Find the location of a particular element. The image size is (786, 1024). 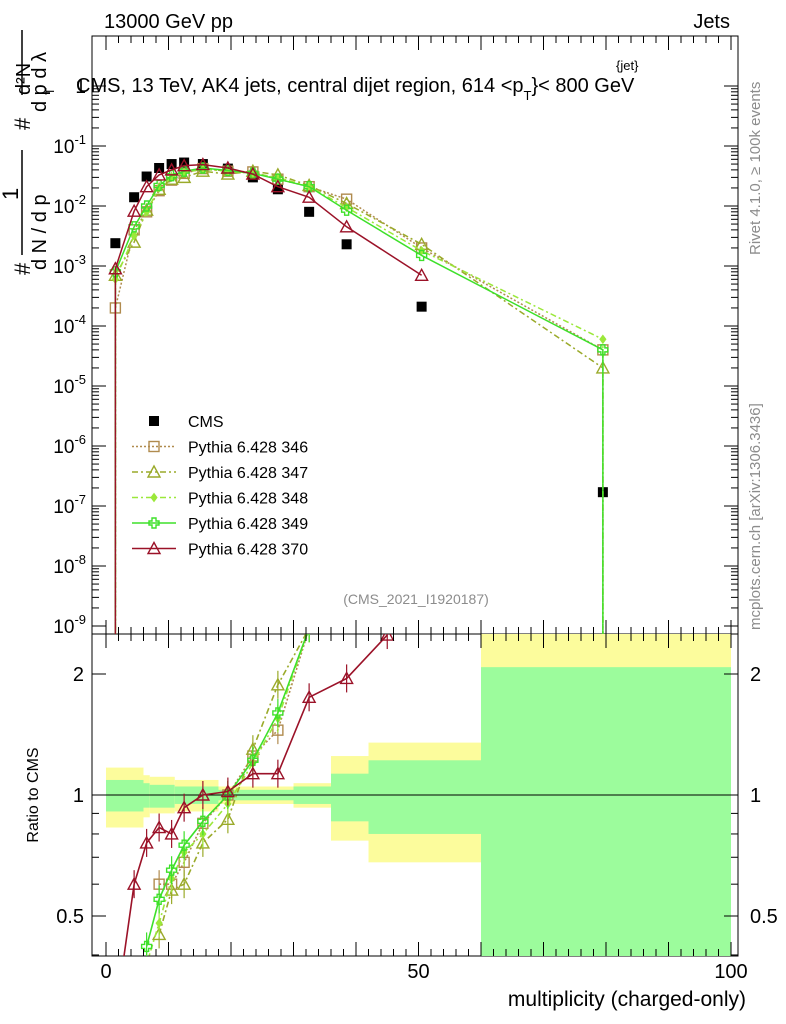

y-tick-label: 10⁻³ is located at coordinates (69, 265).